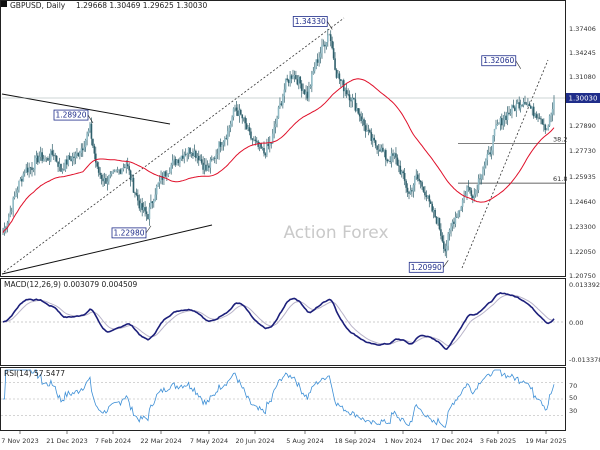  I want to click on swing-pointer, so click(90, 119).